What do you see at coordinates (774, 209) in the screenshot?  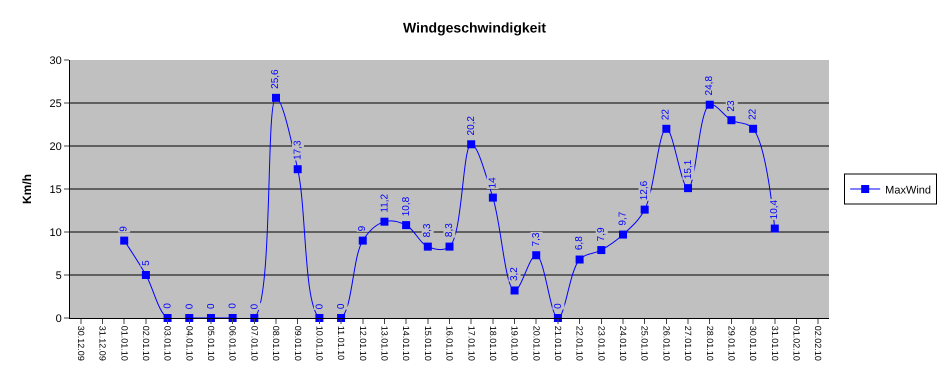 I see `data-label: 10,4` at bounding box center [774, 209].